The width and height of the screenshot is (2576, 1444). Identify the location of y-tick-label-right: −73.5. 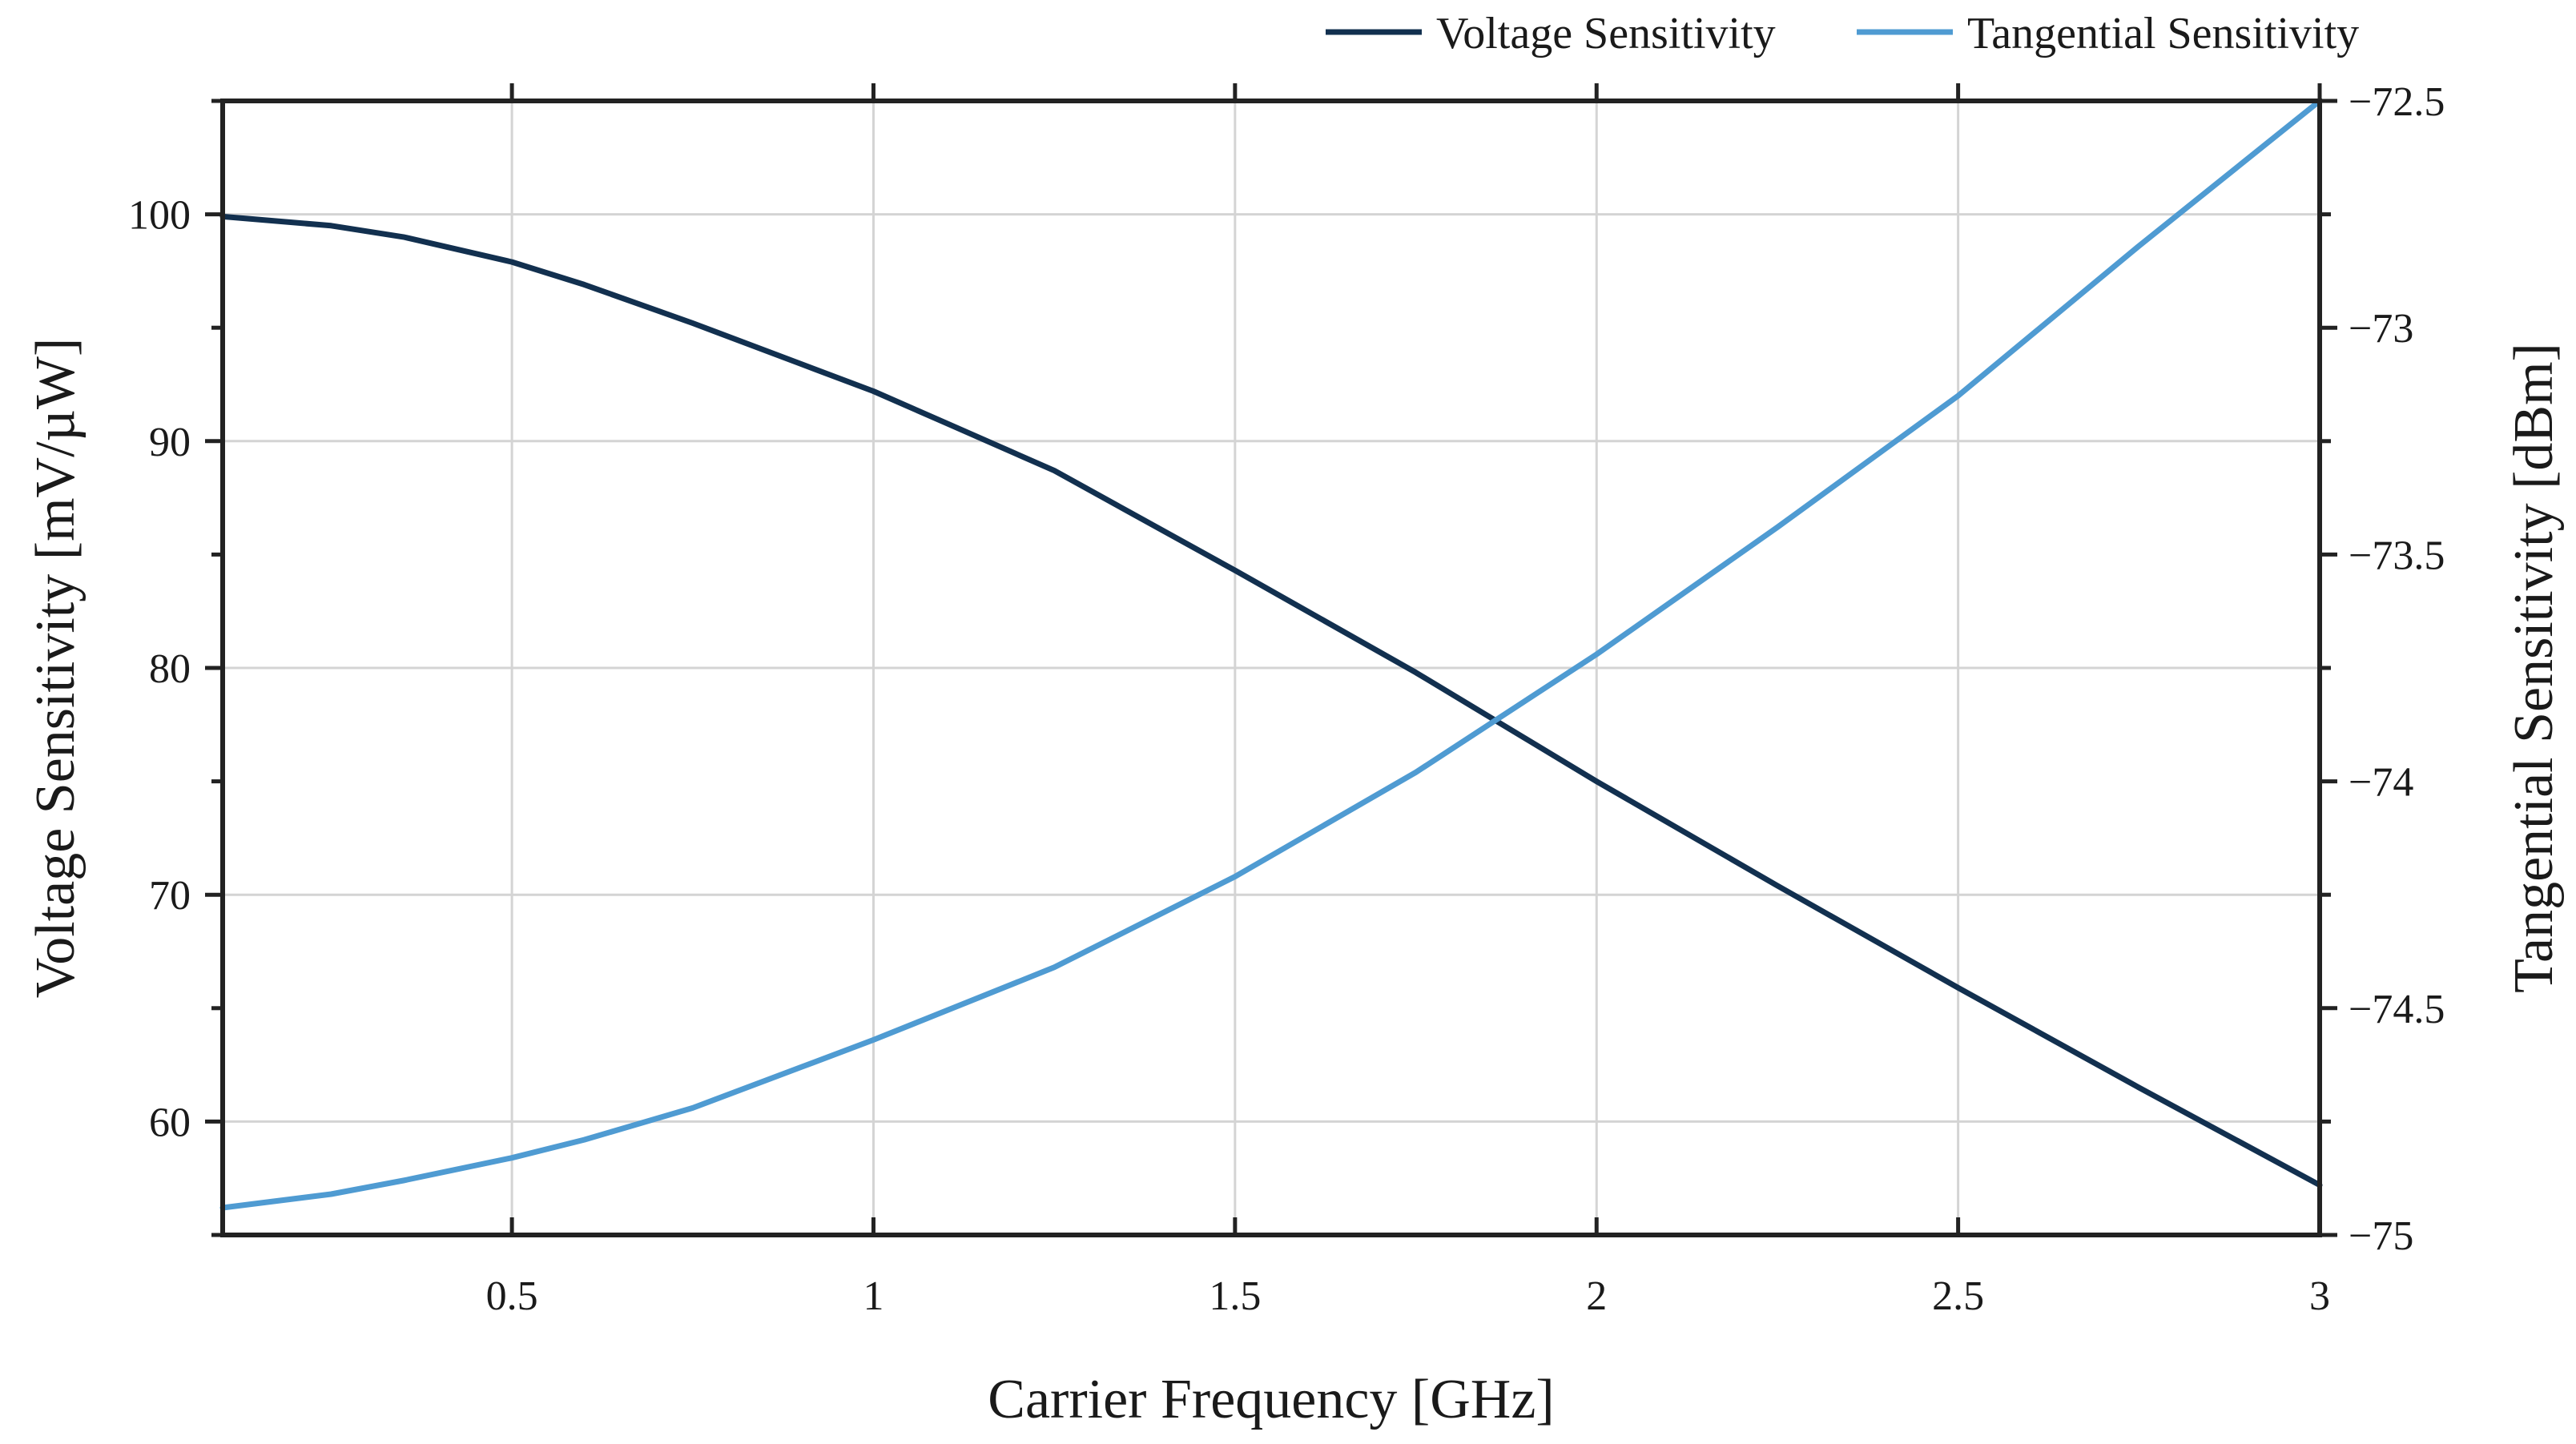
(2397, 555).